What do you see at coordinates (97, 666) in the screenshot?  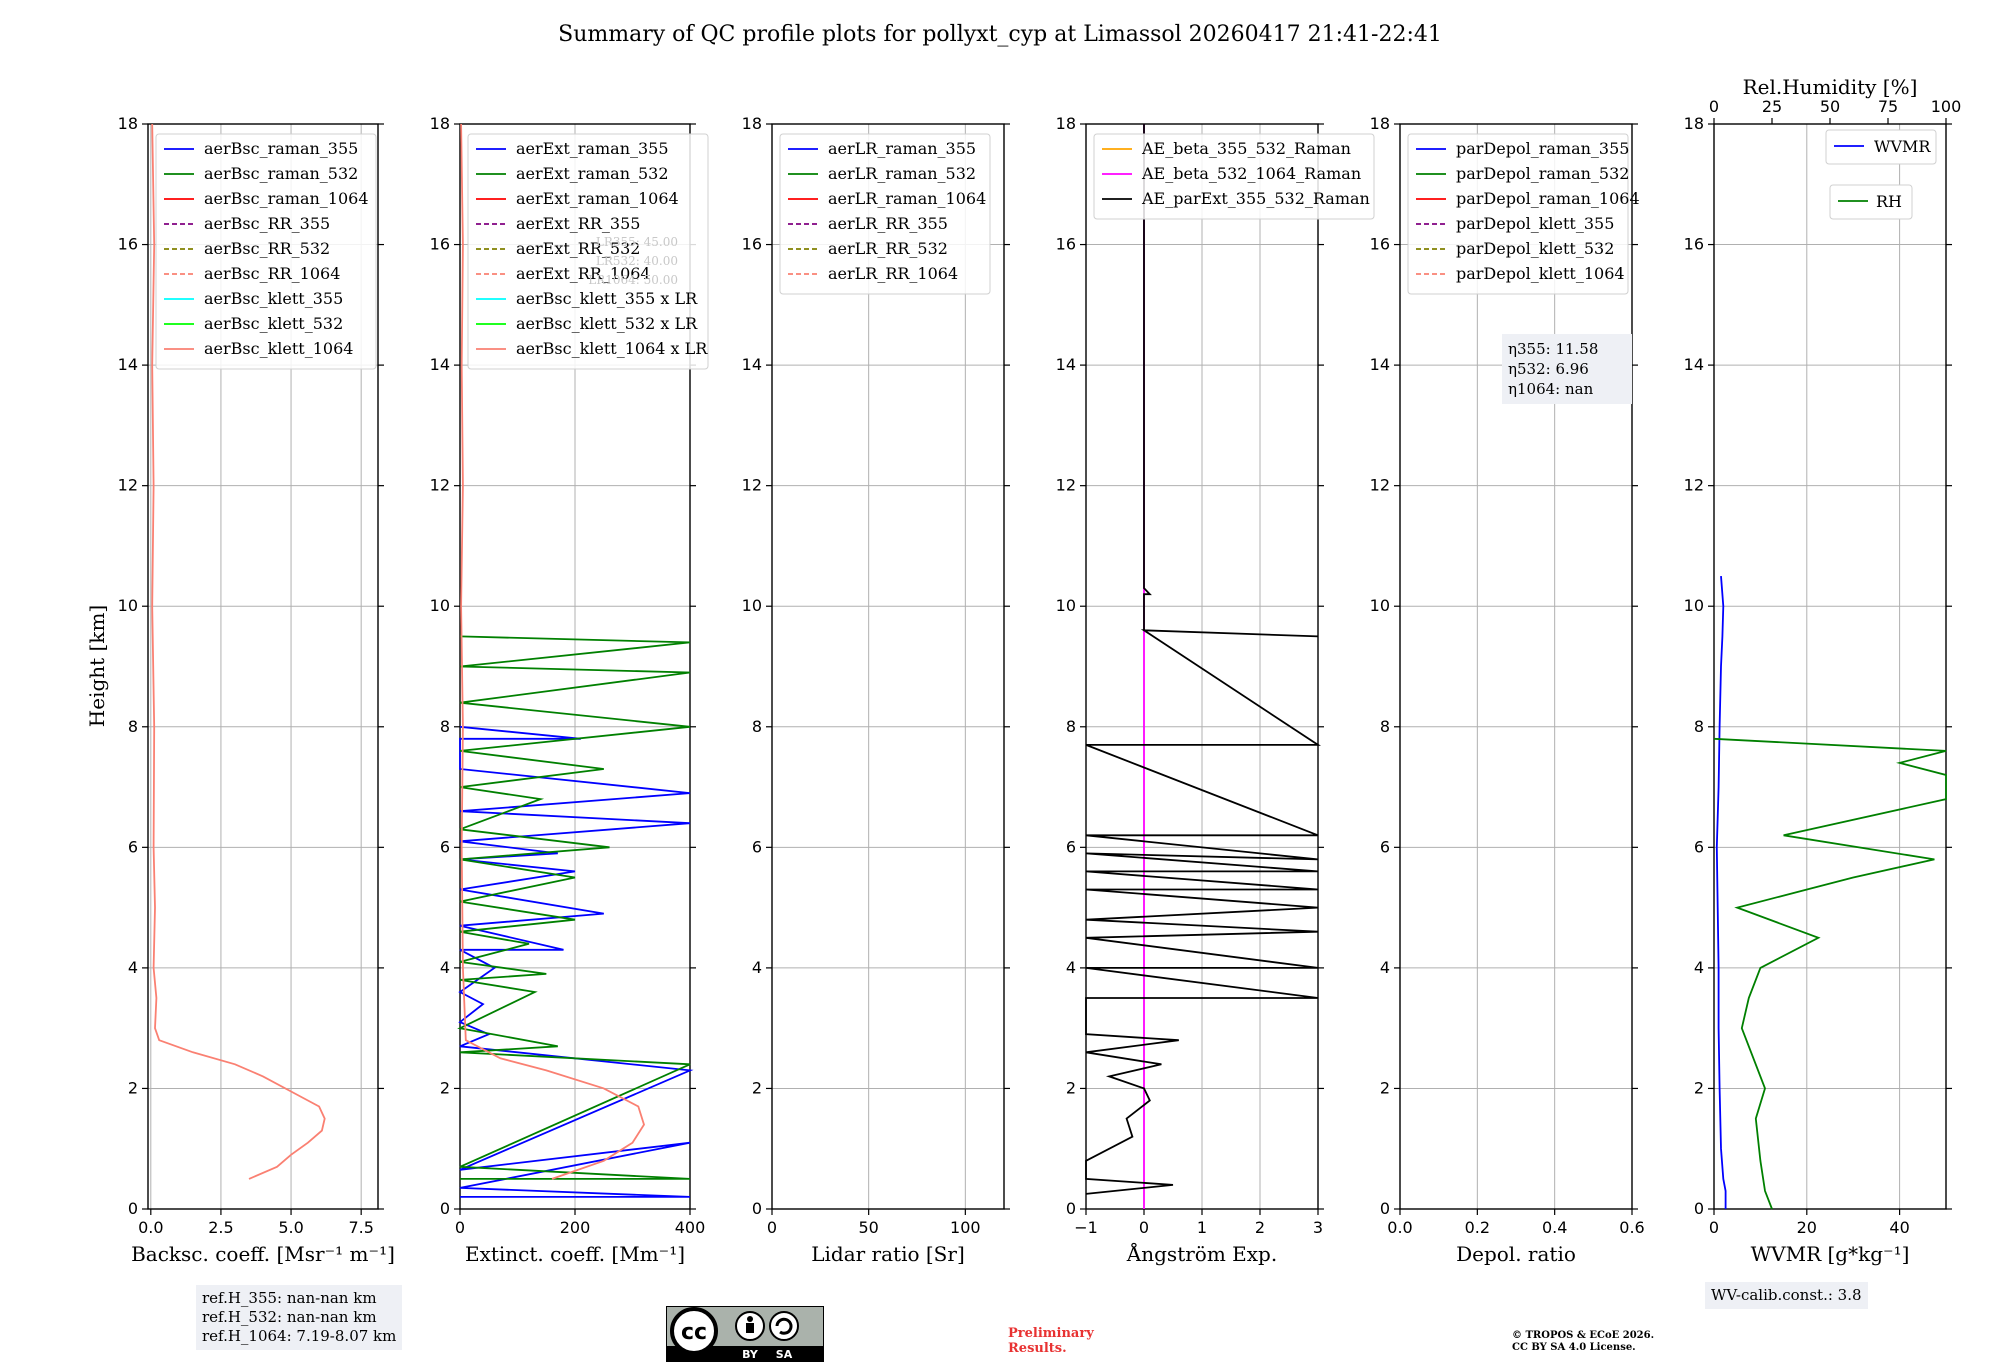 I see `y-axis-label: Height [km]` at bounding box center [97, 666].